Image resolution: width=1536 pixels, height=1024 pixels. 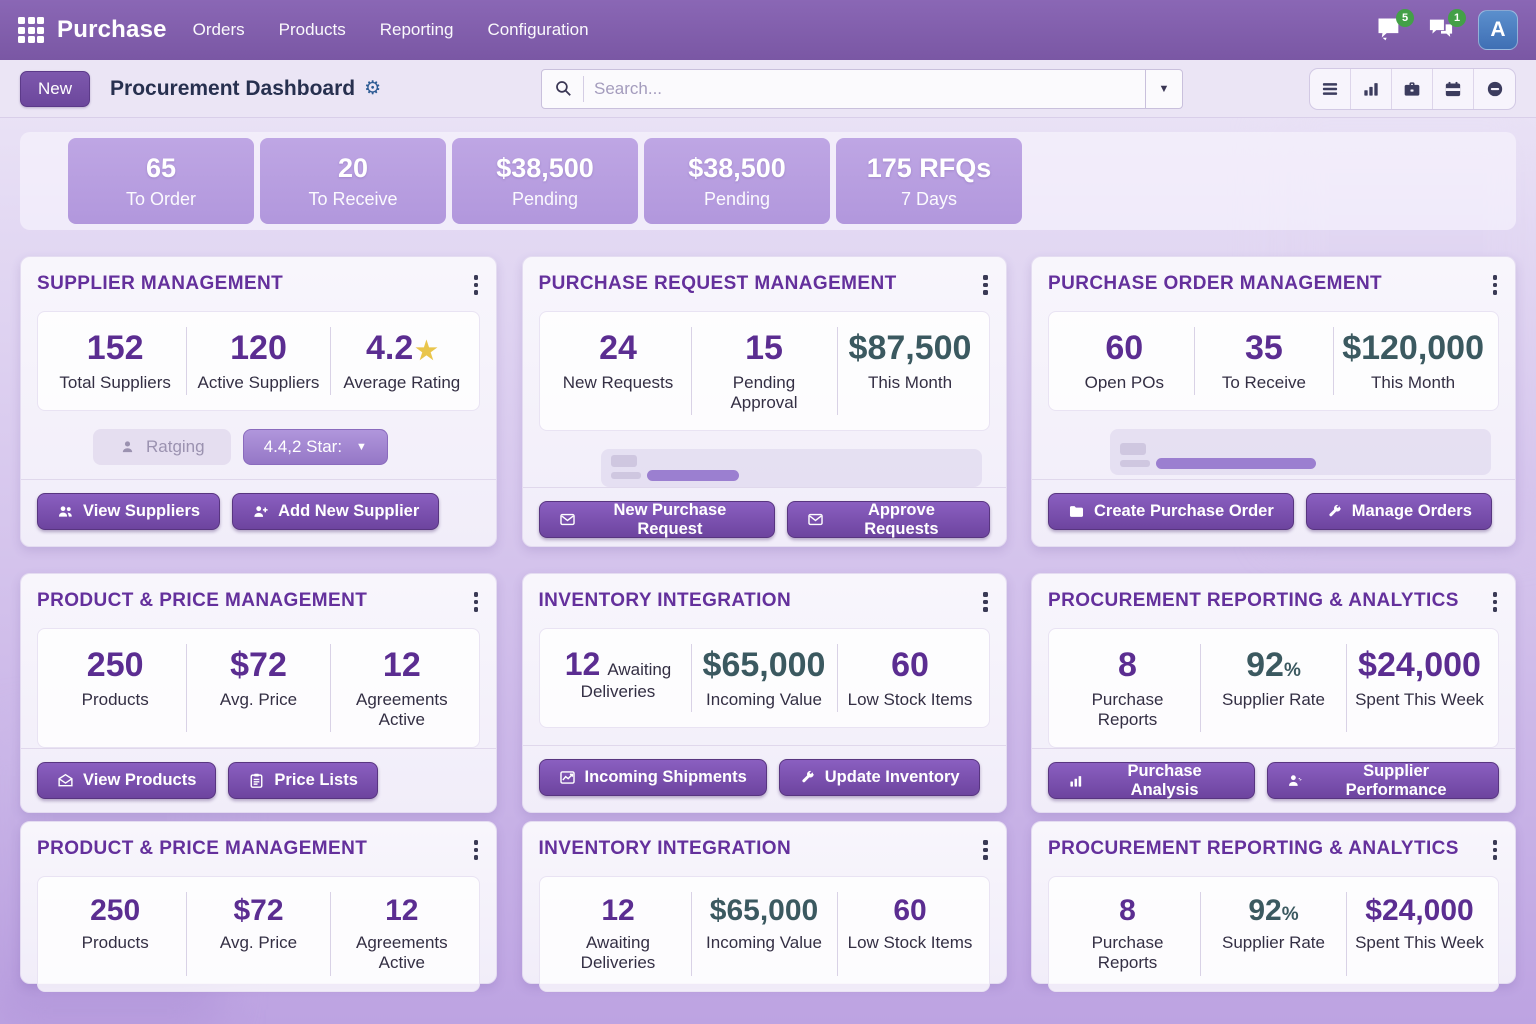 I want to click on create-purchase-order-button: Create Purchase Order, so click(x=1171, y=511).